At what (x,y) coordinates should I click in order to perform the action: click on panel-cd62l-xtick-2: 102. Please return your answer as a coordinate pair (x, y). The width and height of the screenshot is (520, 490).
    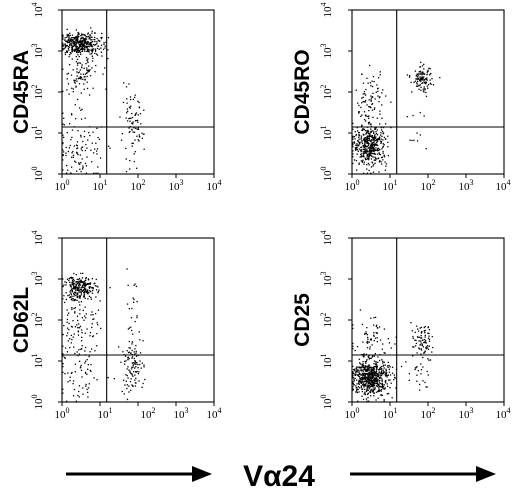
    Looking at the image, I should click on (148, 413).